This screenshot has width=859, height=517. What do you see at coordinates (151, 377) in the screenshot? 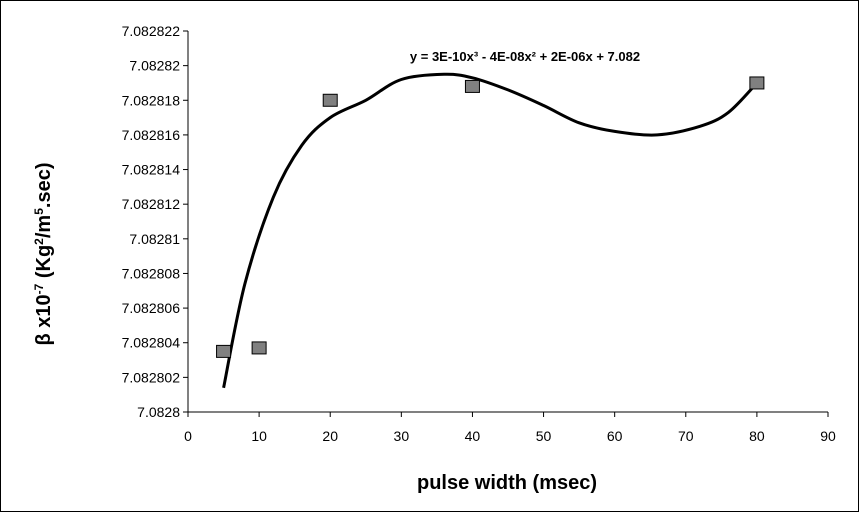
I see `y-tick-label: 7.082802` at bounding box center [151, 377].